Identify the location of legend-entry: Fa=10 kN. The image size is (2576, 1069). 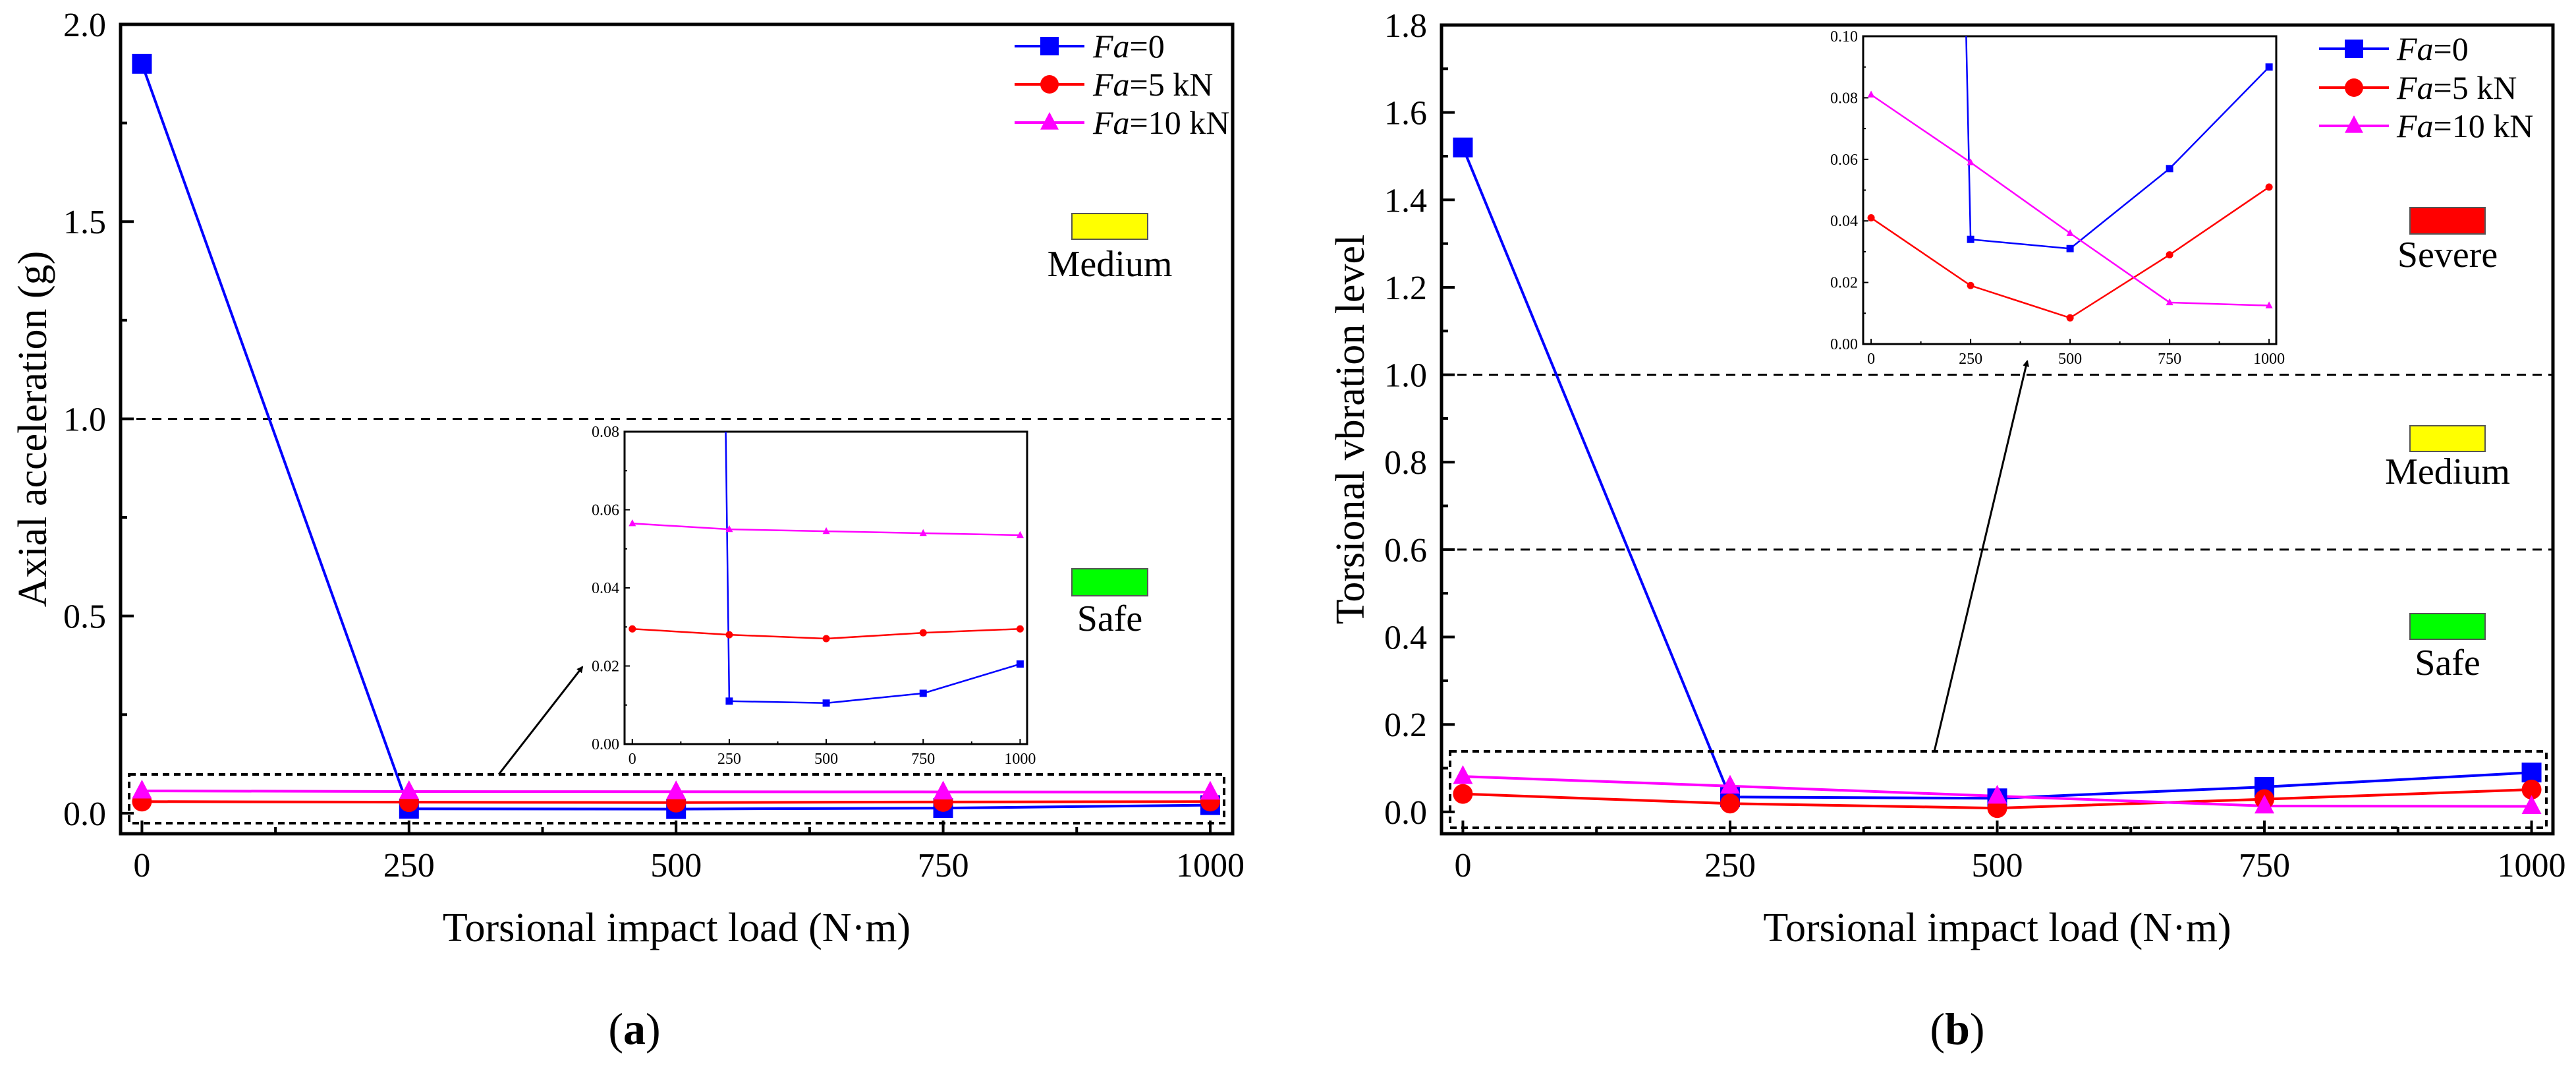
(2464, 125).